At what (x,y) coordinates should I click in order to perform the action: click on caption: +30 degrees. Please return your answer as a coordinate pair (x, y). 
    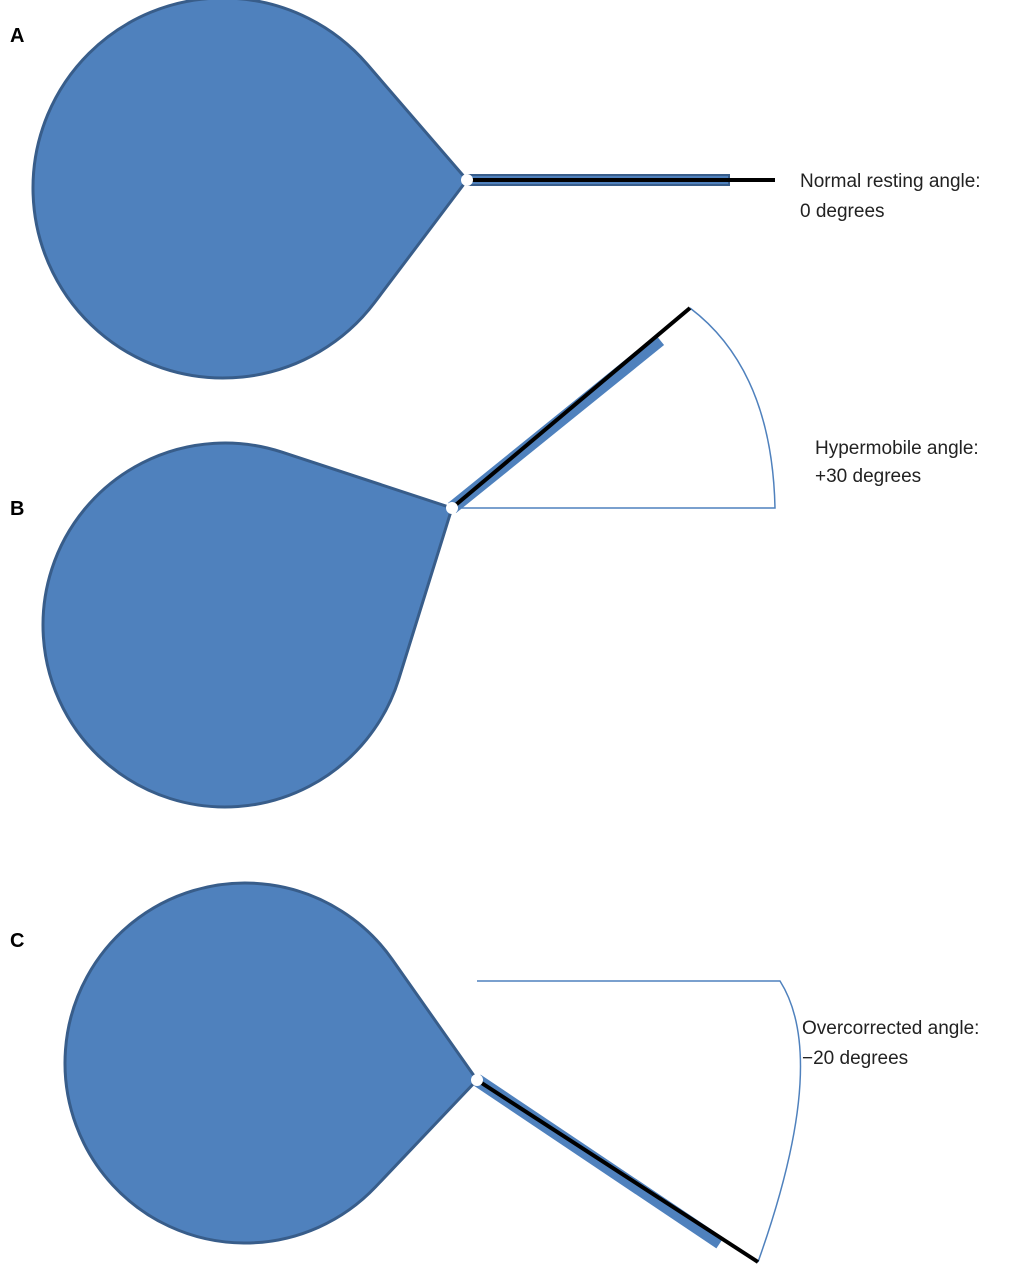
    Looking at the image, I should click on (868, 476).